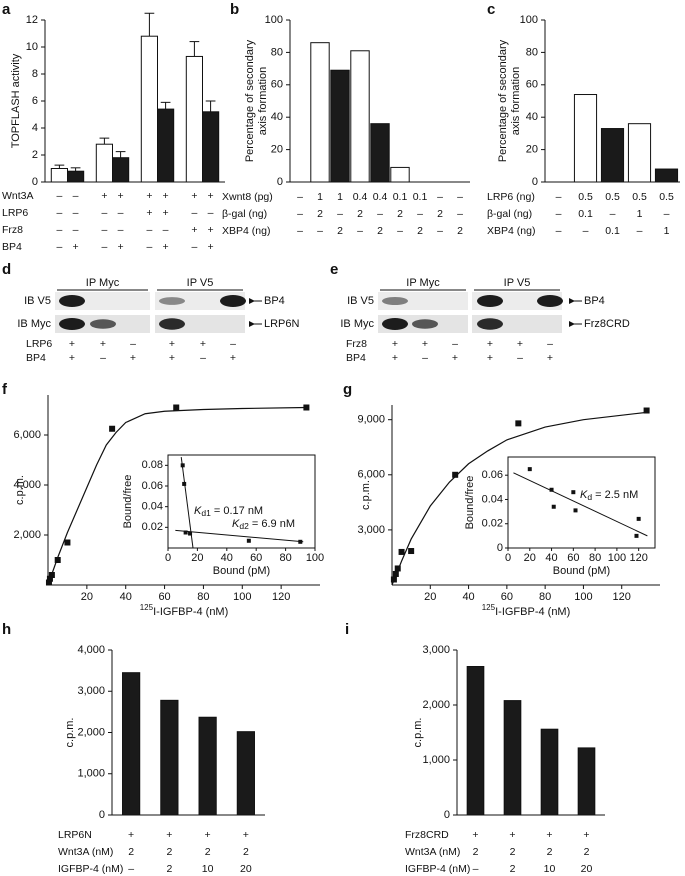 The width and height of the screenshot is (685, 876). What do you see at coordinates (37, 301) in the screenshot?
I see `ib-label: IB V5` at bounding box center [37, 301].